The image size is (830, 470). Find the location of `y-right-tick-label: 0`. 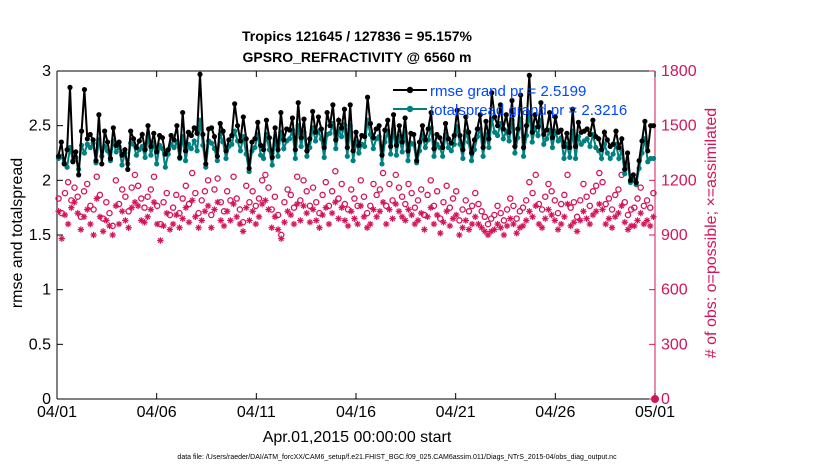

y-right-tick-label: 0 is located at coordinates (665, 399).